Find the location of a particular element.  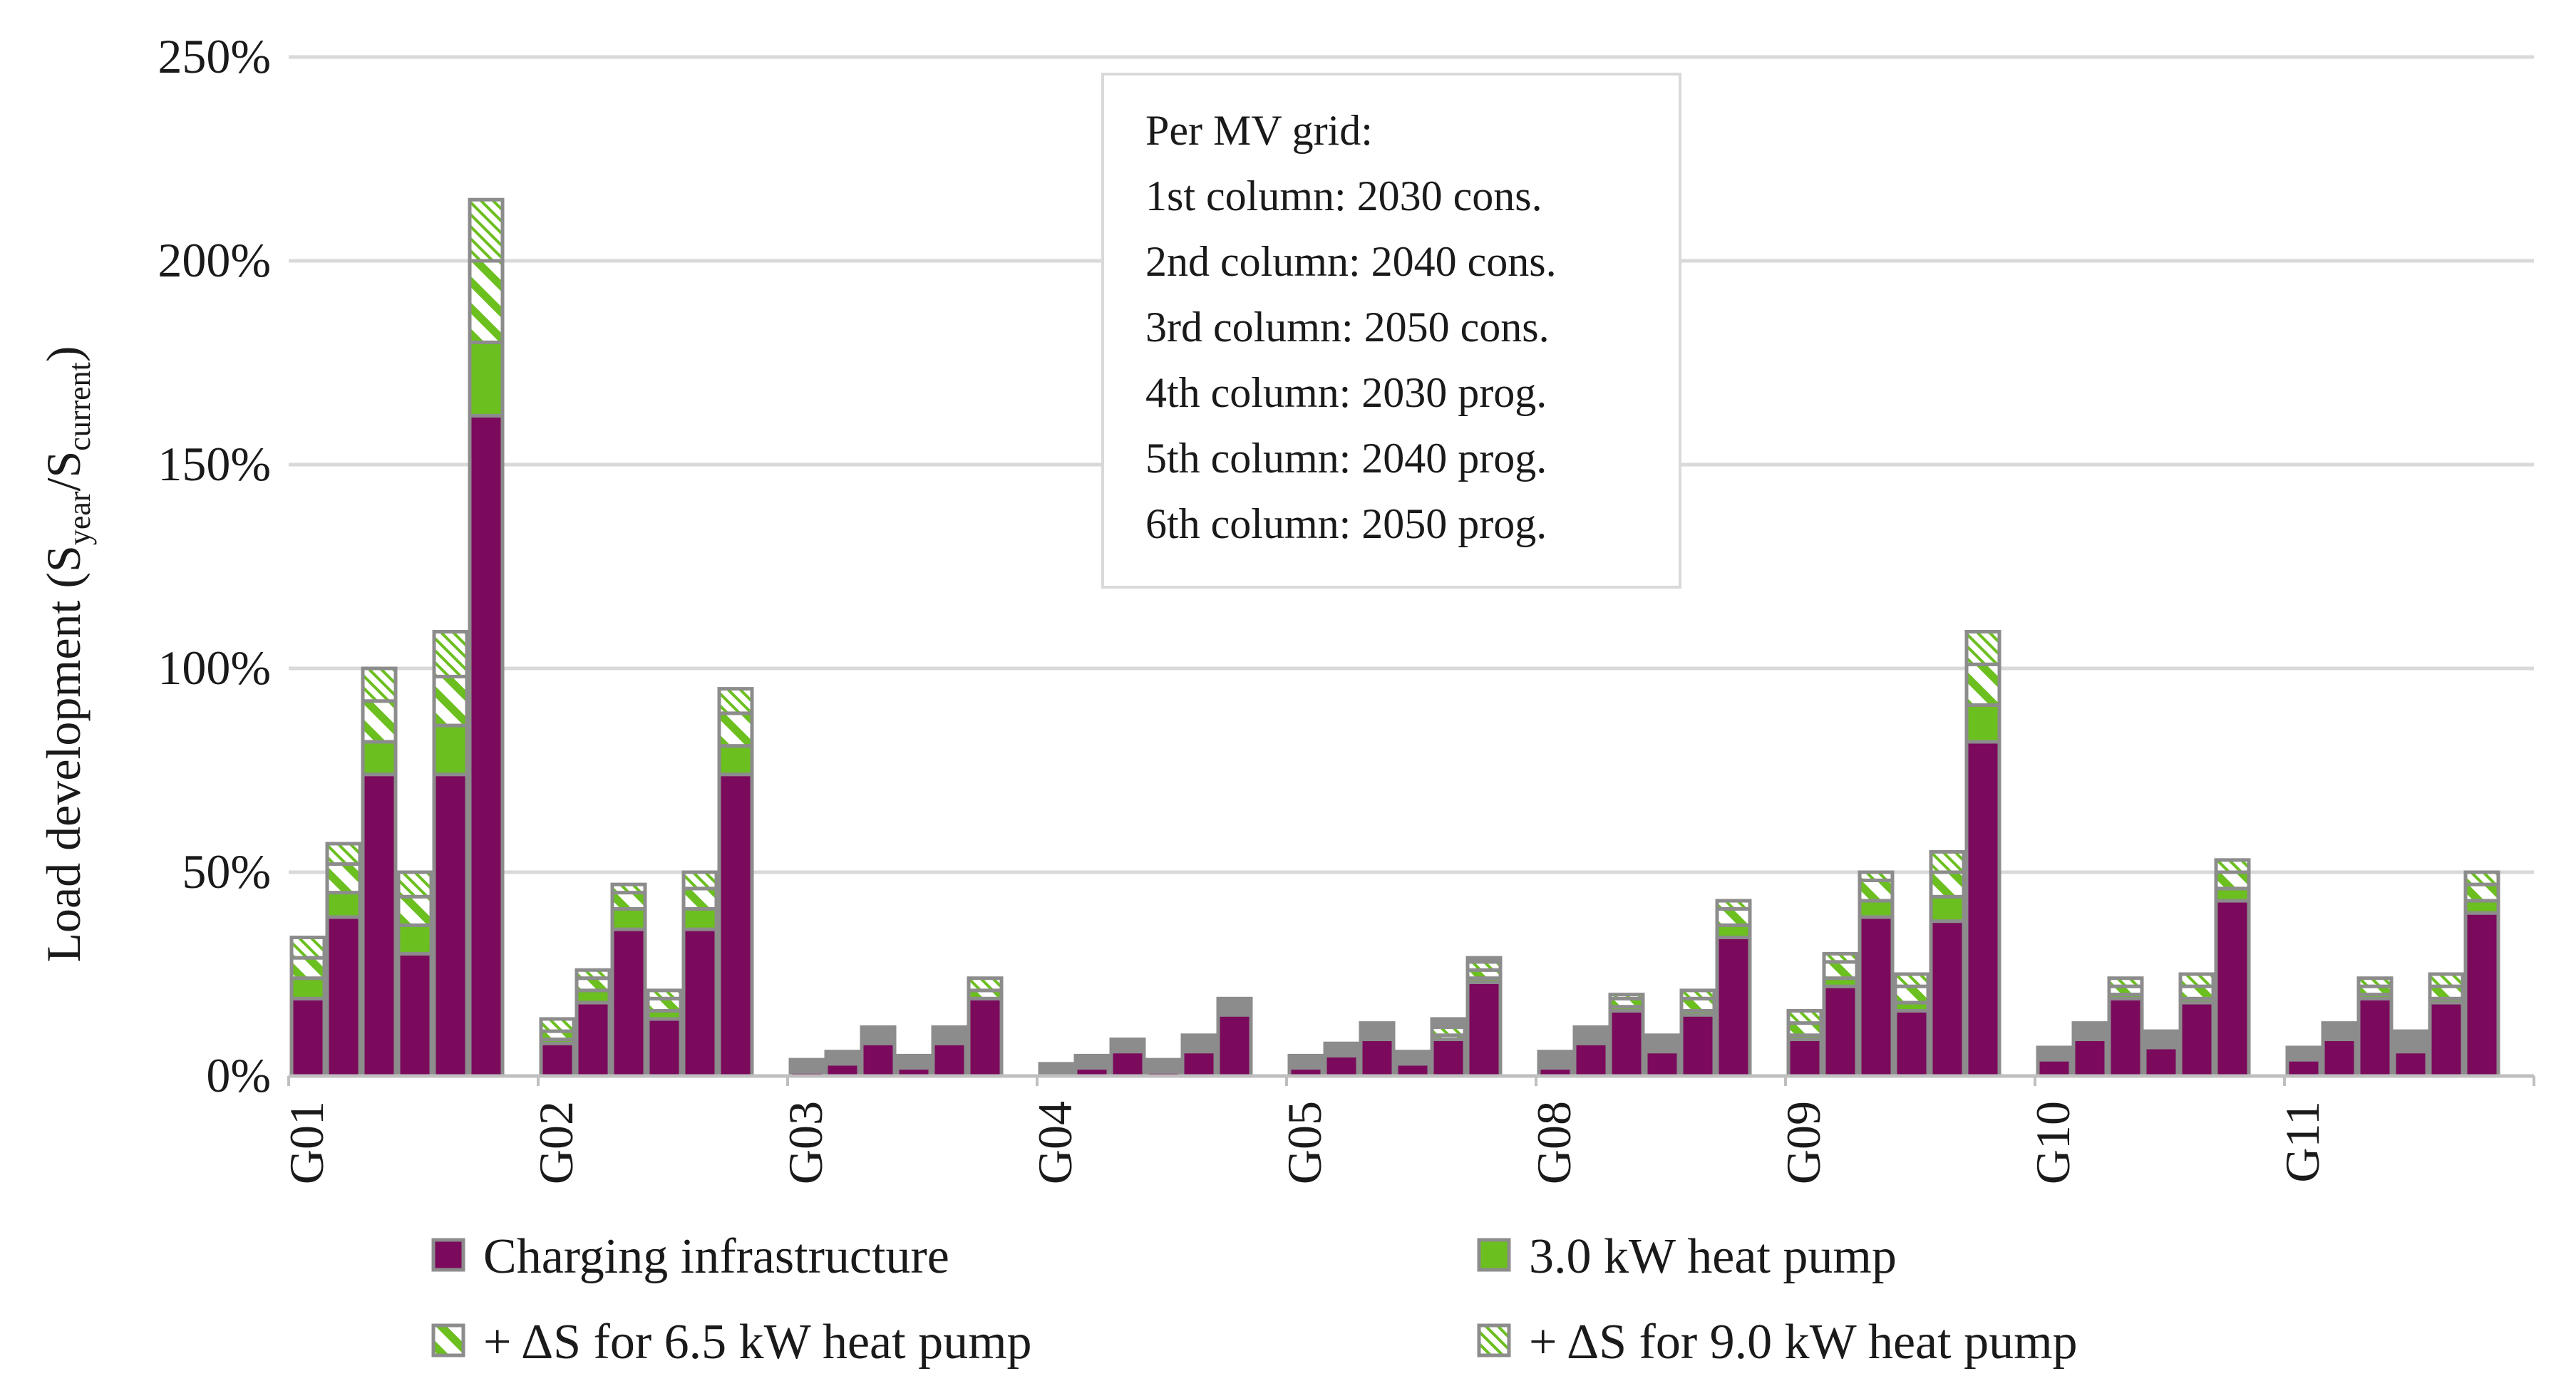

x-category-label: G02 is located at coordinates (556, 1142).